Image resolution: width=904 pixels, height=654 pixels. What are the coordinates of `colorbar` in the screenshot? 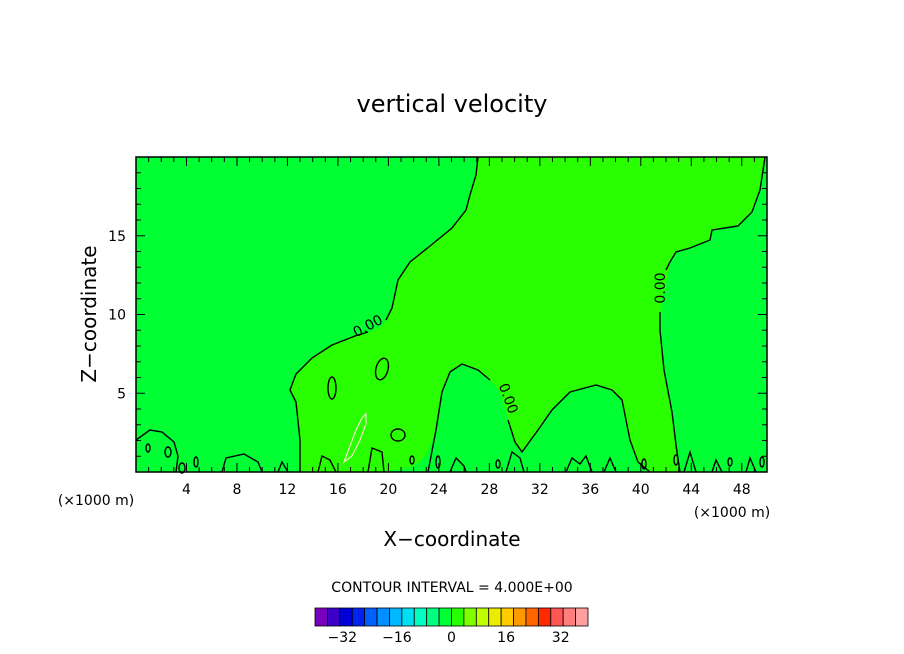 It's located at (451, 617).